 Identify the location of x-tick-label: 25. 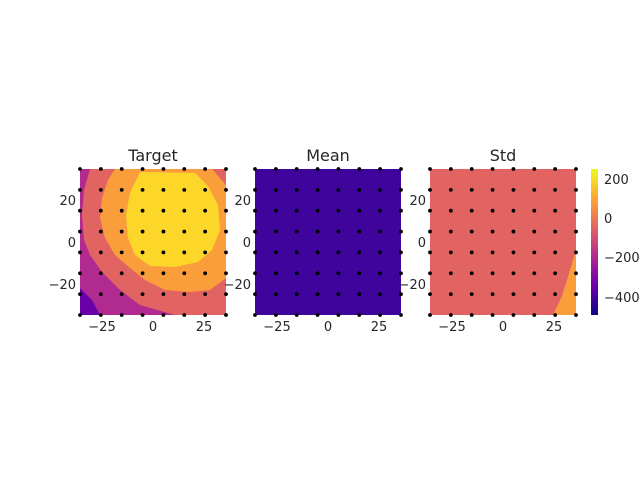
(554, 327).